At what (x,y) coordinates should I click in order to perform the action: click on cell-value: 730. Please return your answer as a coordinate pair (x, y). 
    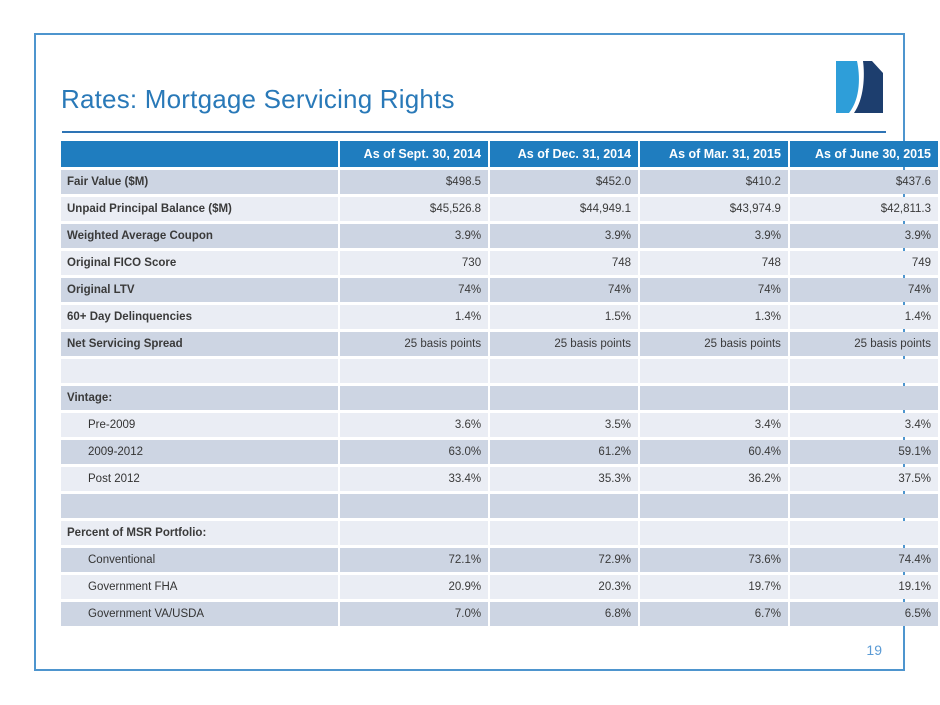
    Looking at the image, I should click on (414, 263).